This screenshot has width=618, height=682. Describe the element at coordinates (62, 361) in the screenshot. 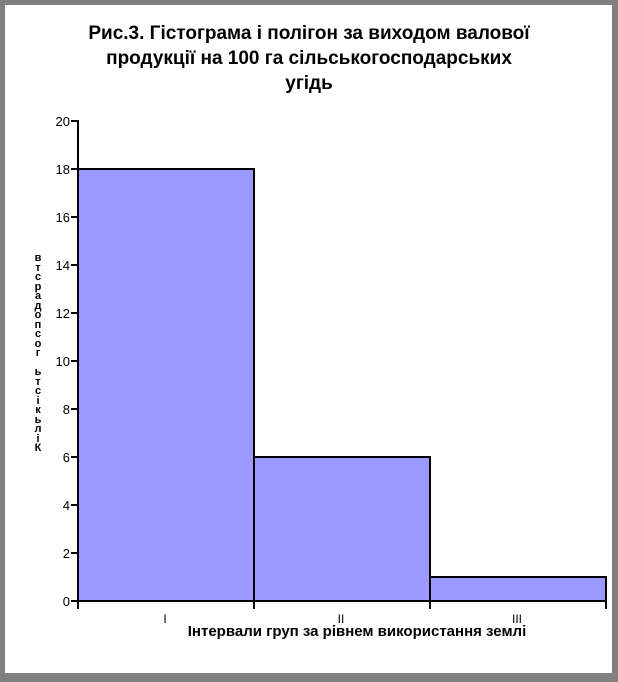

I see `y-tick-label: 10` at that location.